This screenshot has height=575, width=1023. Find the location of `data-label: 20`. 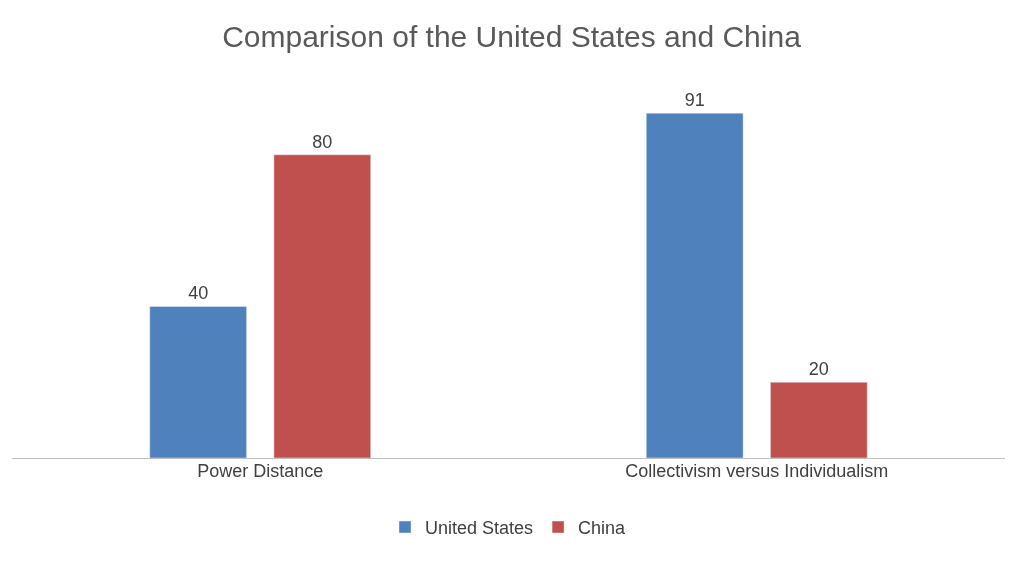

data-label: 20 is located at coordinates (818, 369).